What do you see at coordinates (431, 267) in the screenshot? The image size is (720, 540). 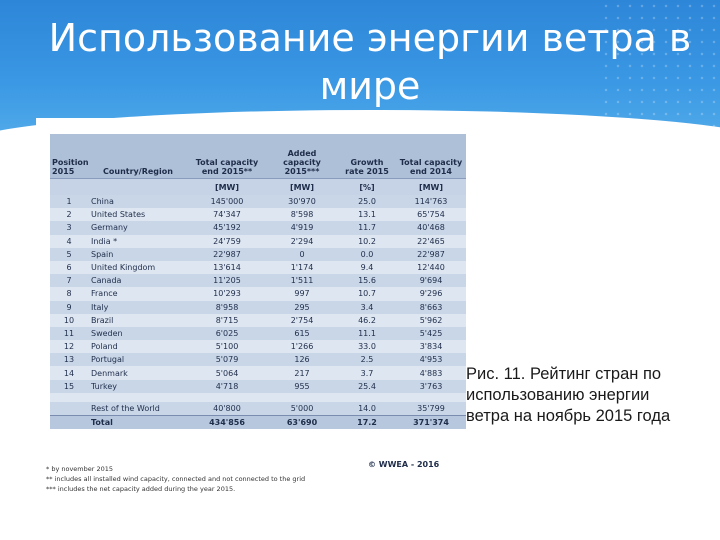 I see `table-cell: 12'440` at bounding box center [431, 267].